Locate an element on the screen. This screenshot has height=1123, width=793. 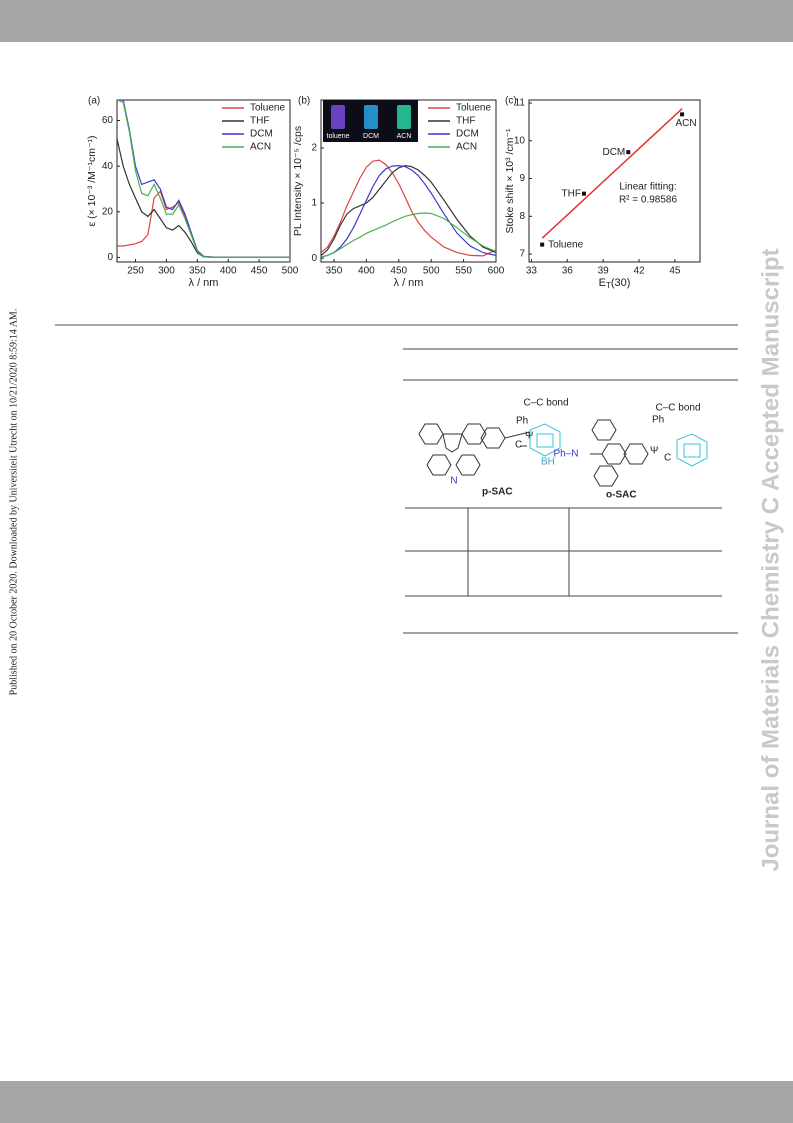
y-tick-label: 10 is located at coordinates (520, 140).